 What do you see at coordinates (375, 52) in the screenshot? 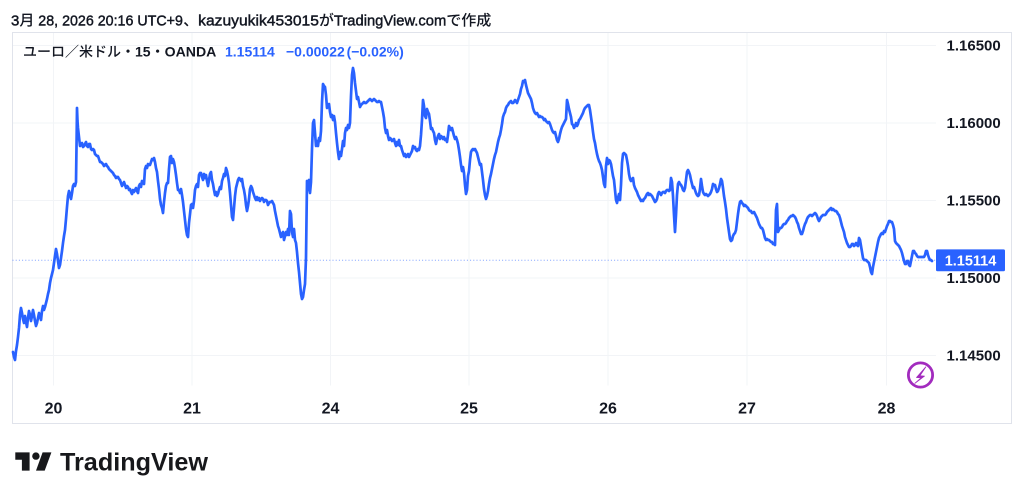
I see `svg-text: (−0.02%)` at bounding box center [375, 52].